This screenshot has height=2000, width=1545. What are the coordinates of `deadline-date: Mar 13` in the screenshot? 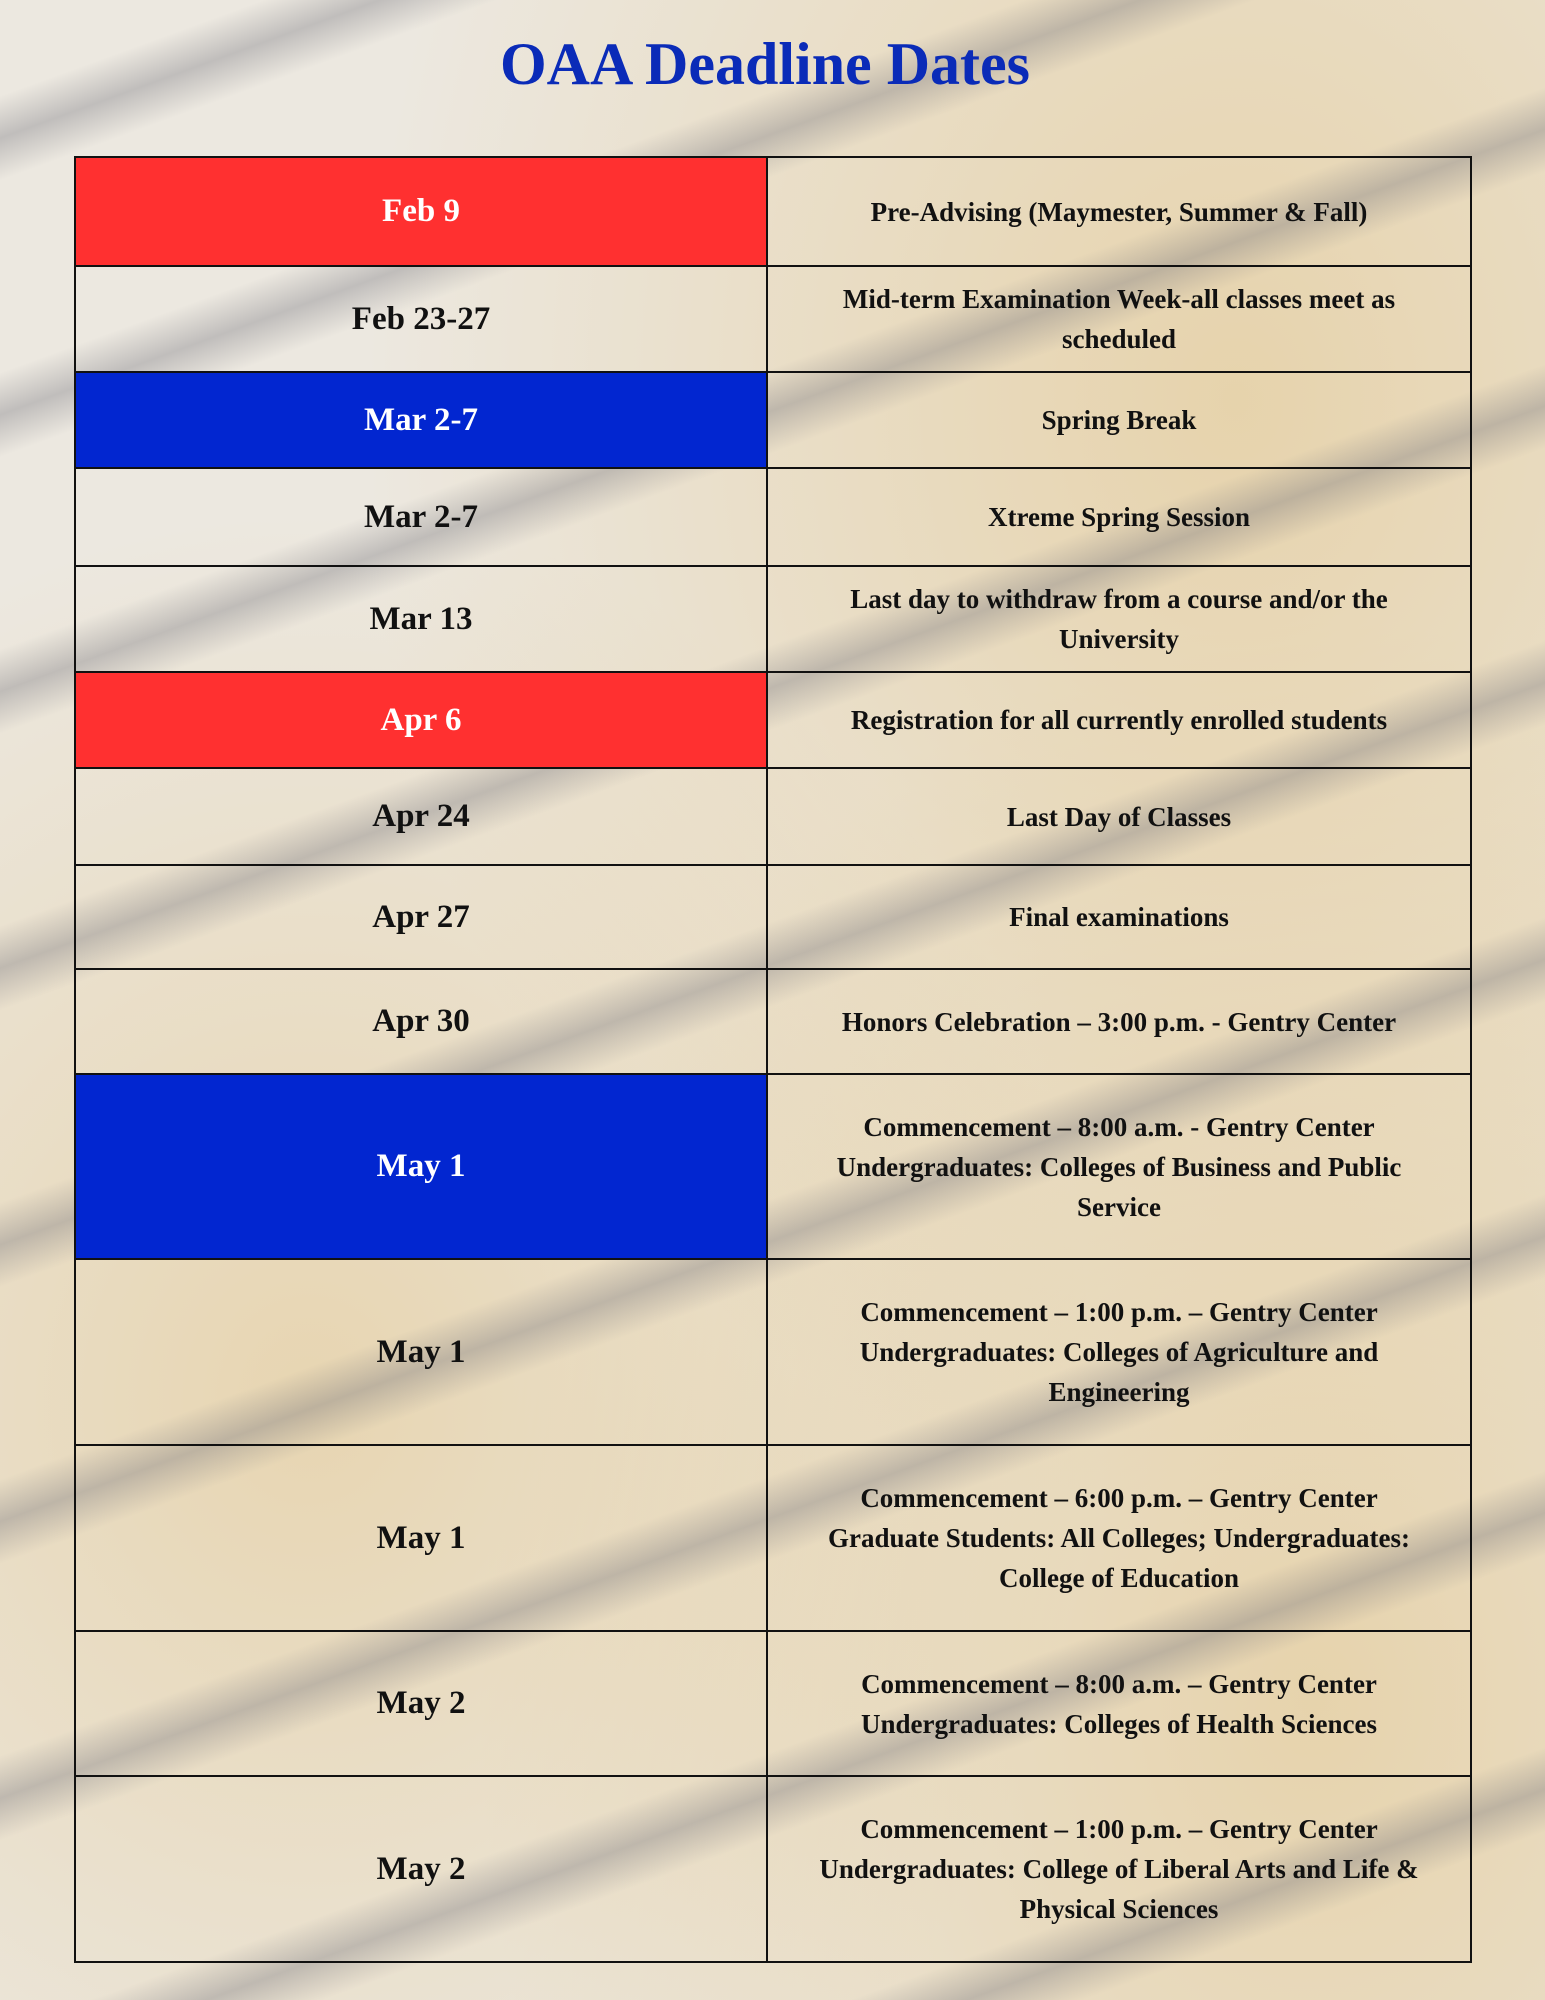 It's located at (421, 619).